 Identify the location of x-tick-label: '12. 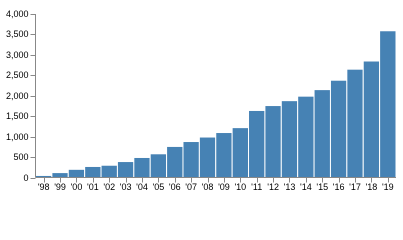
(273, 187).